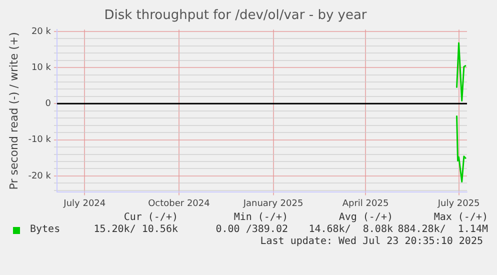 This screenshot has width=497, height=275. I want to click on y-tick-label: 20 k, so click(41, 31).